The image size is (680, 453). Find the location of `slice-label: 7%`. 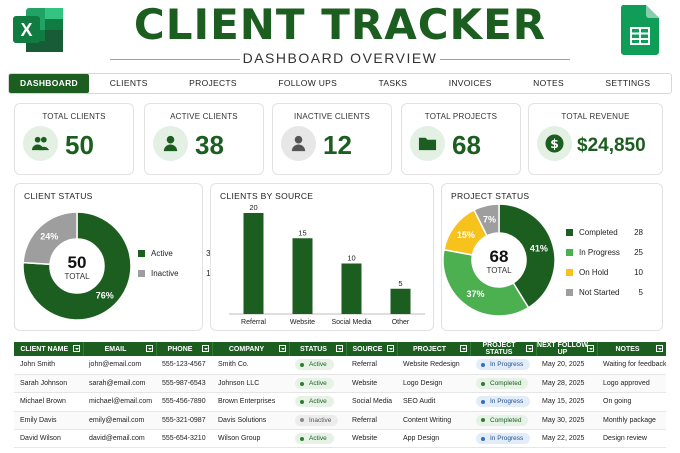

slice-label: 7% is located at coordinates (489, 220).